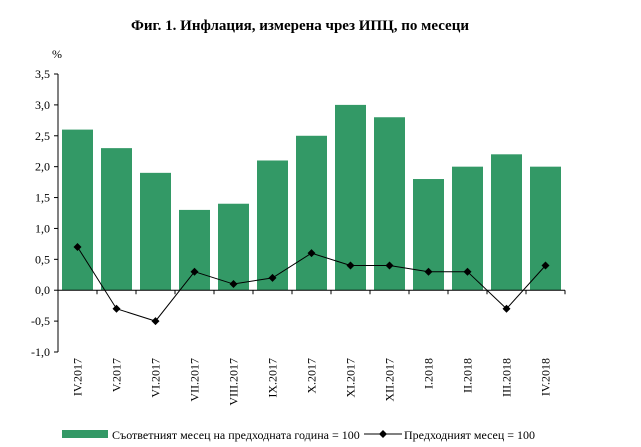 Image resolution: width=641 pixels, height=447 pixels. What do you see at coordinates (42, 198) in the screenshot?
I see `y-tick-label: 1,5` at bounding box center [42, 198].